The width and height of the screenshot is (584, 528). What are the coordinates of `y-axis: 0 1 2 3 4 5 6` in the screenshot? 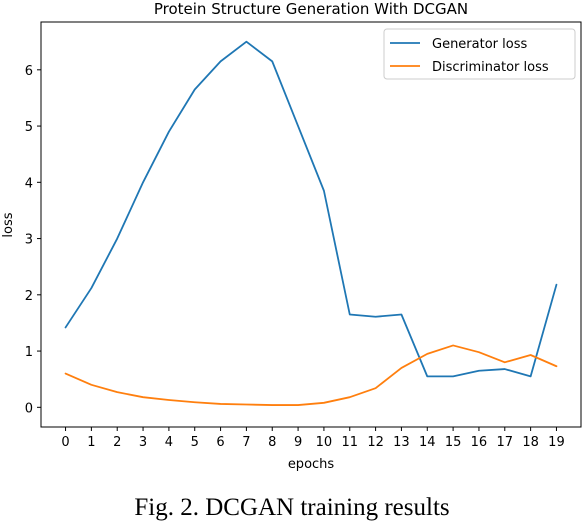 It's located at (33, 240).